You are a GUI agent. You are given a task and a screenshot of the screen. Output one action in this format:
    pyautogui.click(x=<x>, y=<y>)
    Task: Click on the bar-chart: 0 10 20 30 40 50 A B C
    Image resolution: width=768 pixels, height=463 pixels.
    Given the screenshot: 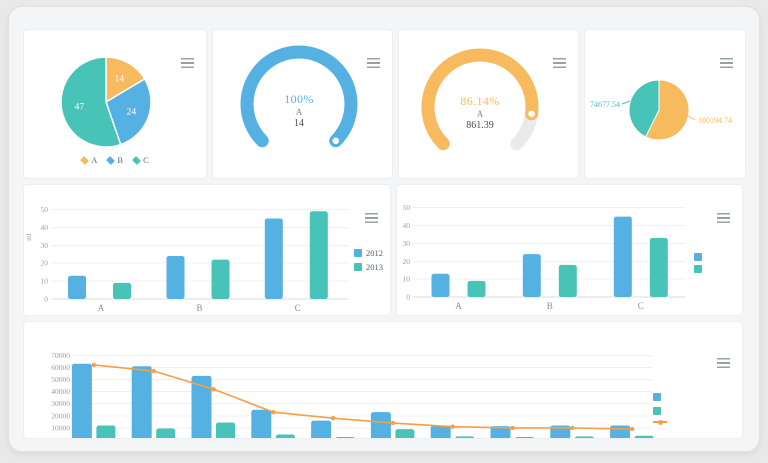 What is the action you would take?
    pyautogui.click(x=544, y=257)
    